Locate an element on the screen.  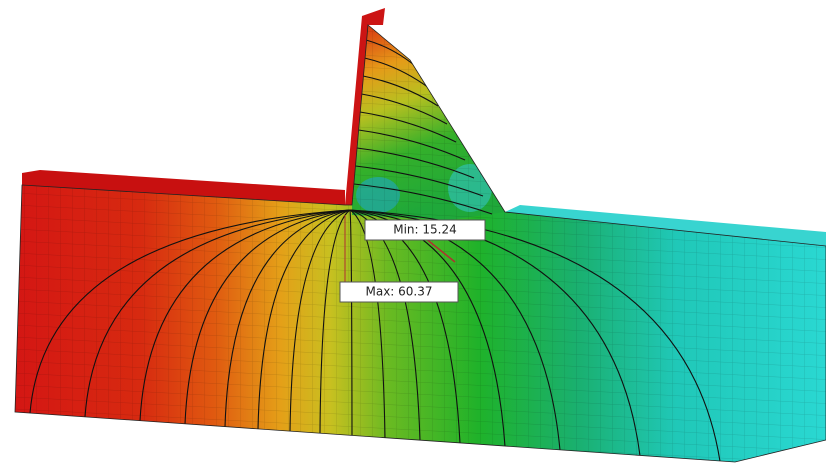
max-label: Max: 60.37 is located at coordinates (398, 292).